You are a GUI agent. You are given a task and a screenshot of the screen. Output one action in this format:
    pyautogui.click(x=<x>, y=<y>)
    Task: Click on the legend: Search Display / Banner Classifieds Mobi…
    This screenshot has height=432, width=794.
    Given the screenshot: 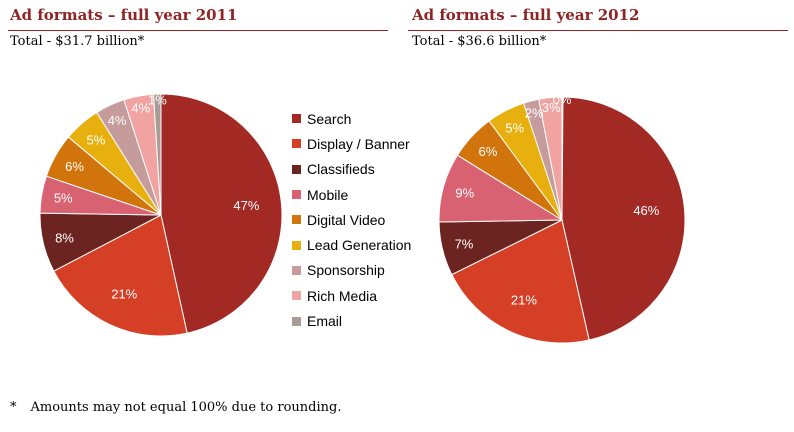 What is the action you would take?
    pyautogui.click(x=351, y=220)
    